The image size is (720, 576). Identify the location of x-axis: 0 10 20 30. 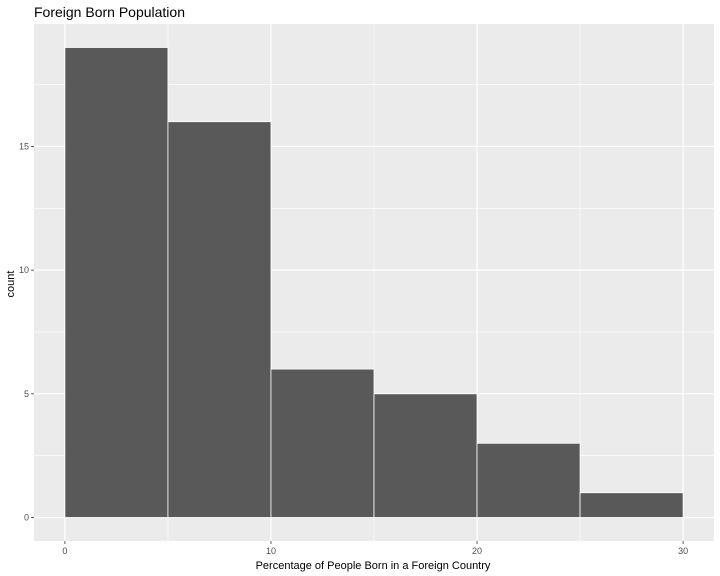
(375, 548).